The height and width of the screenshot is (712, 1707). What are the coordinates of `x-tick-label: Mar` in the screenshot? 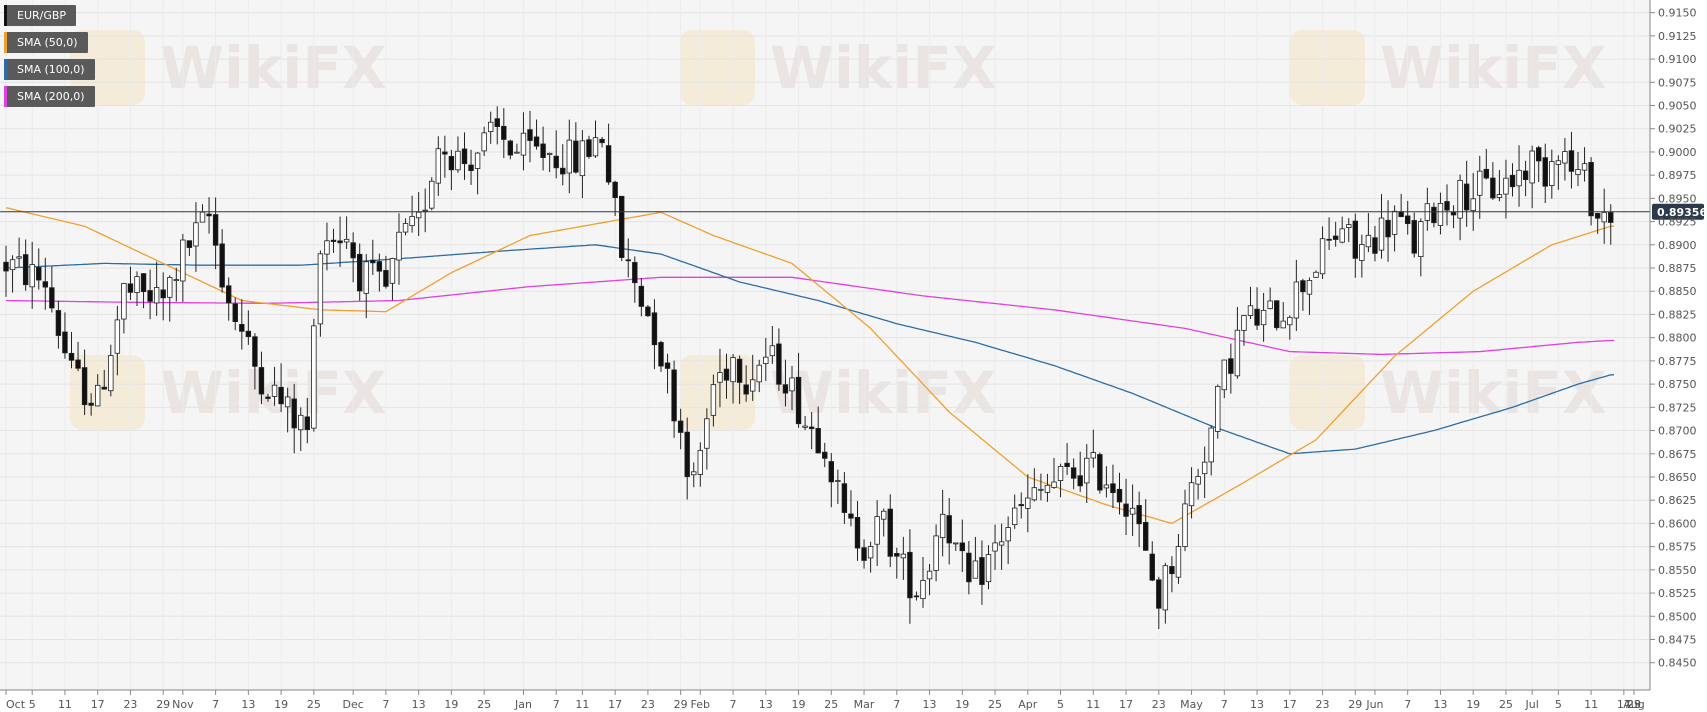 It's located at (864, 704).